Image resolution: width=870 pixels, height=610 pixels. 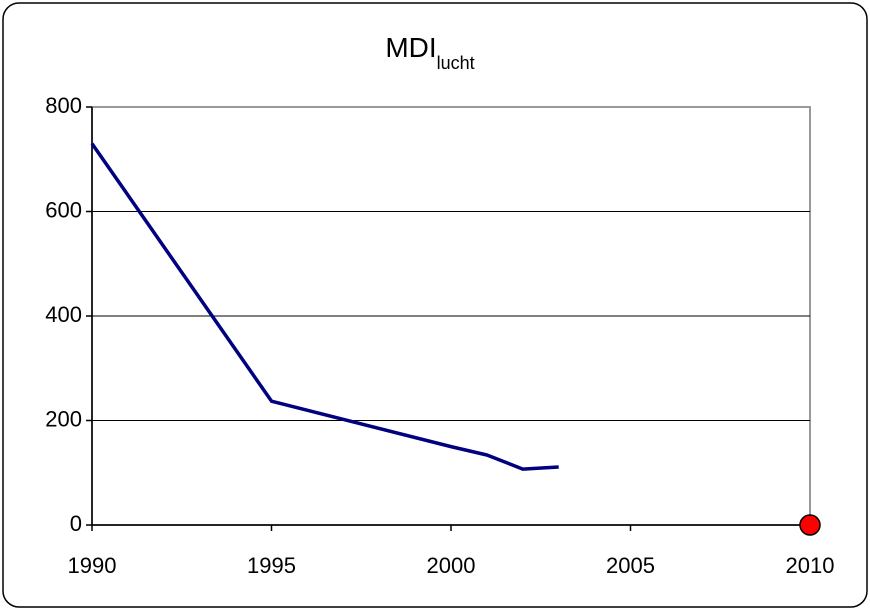 I want to click on marker, so click(x=810, y=525).